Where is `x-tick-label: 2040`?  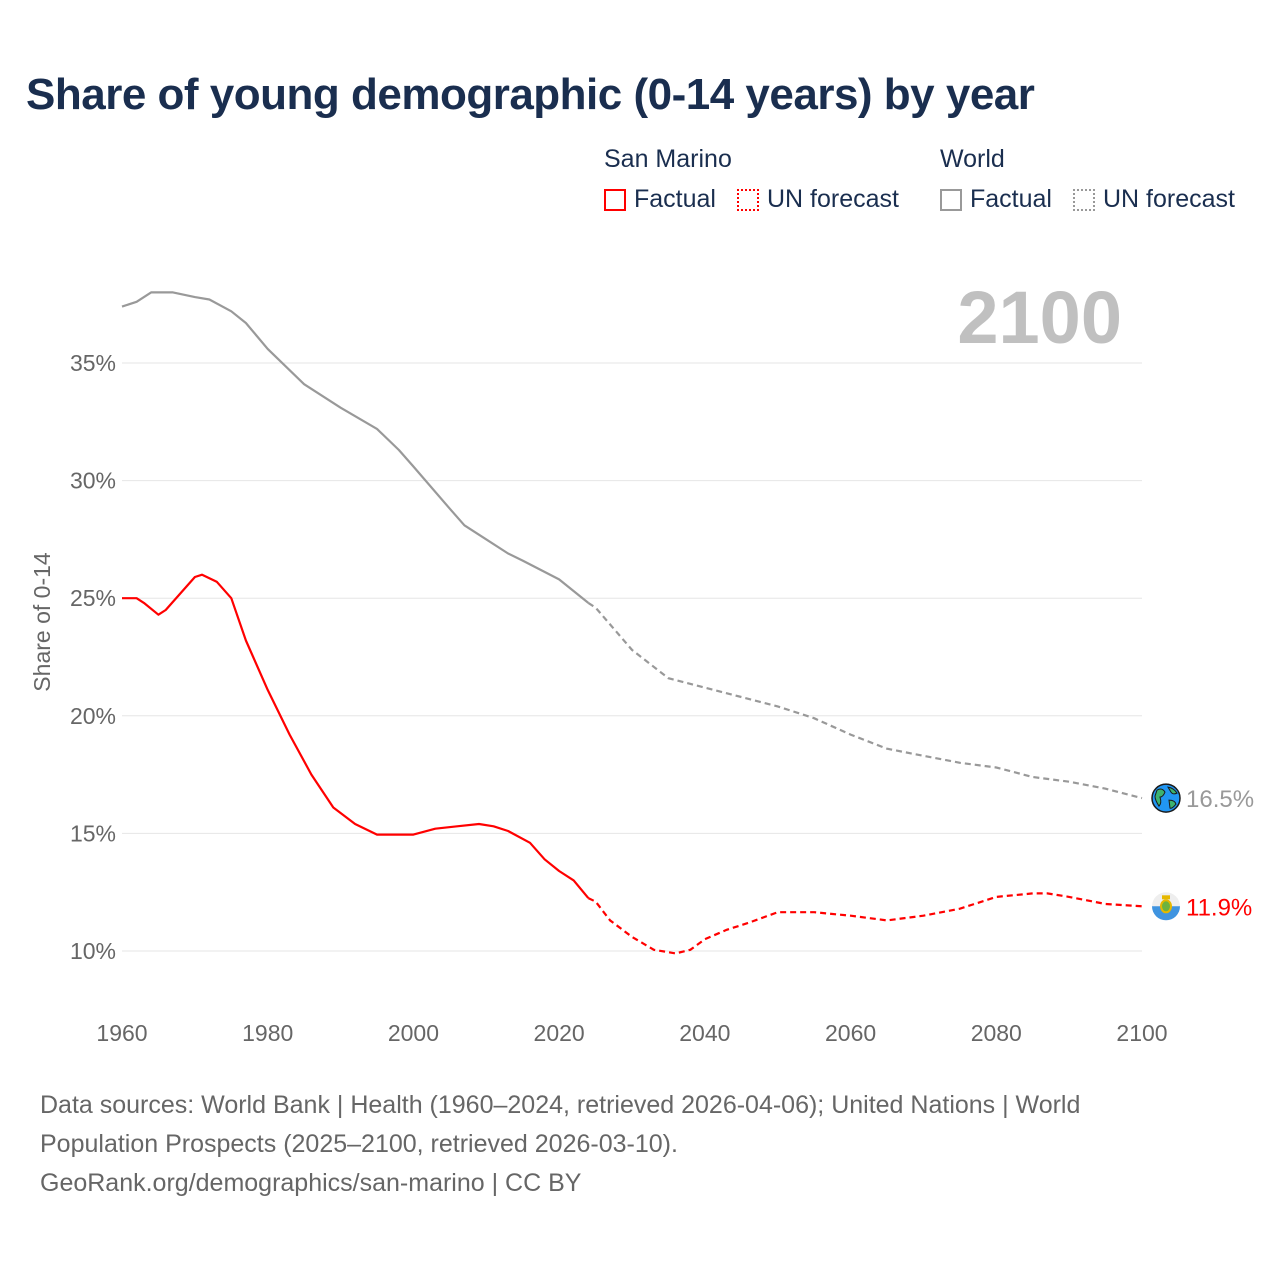 x-tick-label: 2040 is located at coordinates (704, 1033).